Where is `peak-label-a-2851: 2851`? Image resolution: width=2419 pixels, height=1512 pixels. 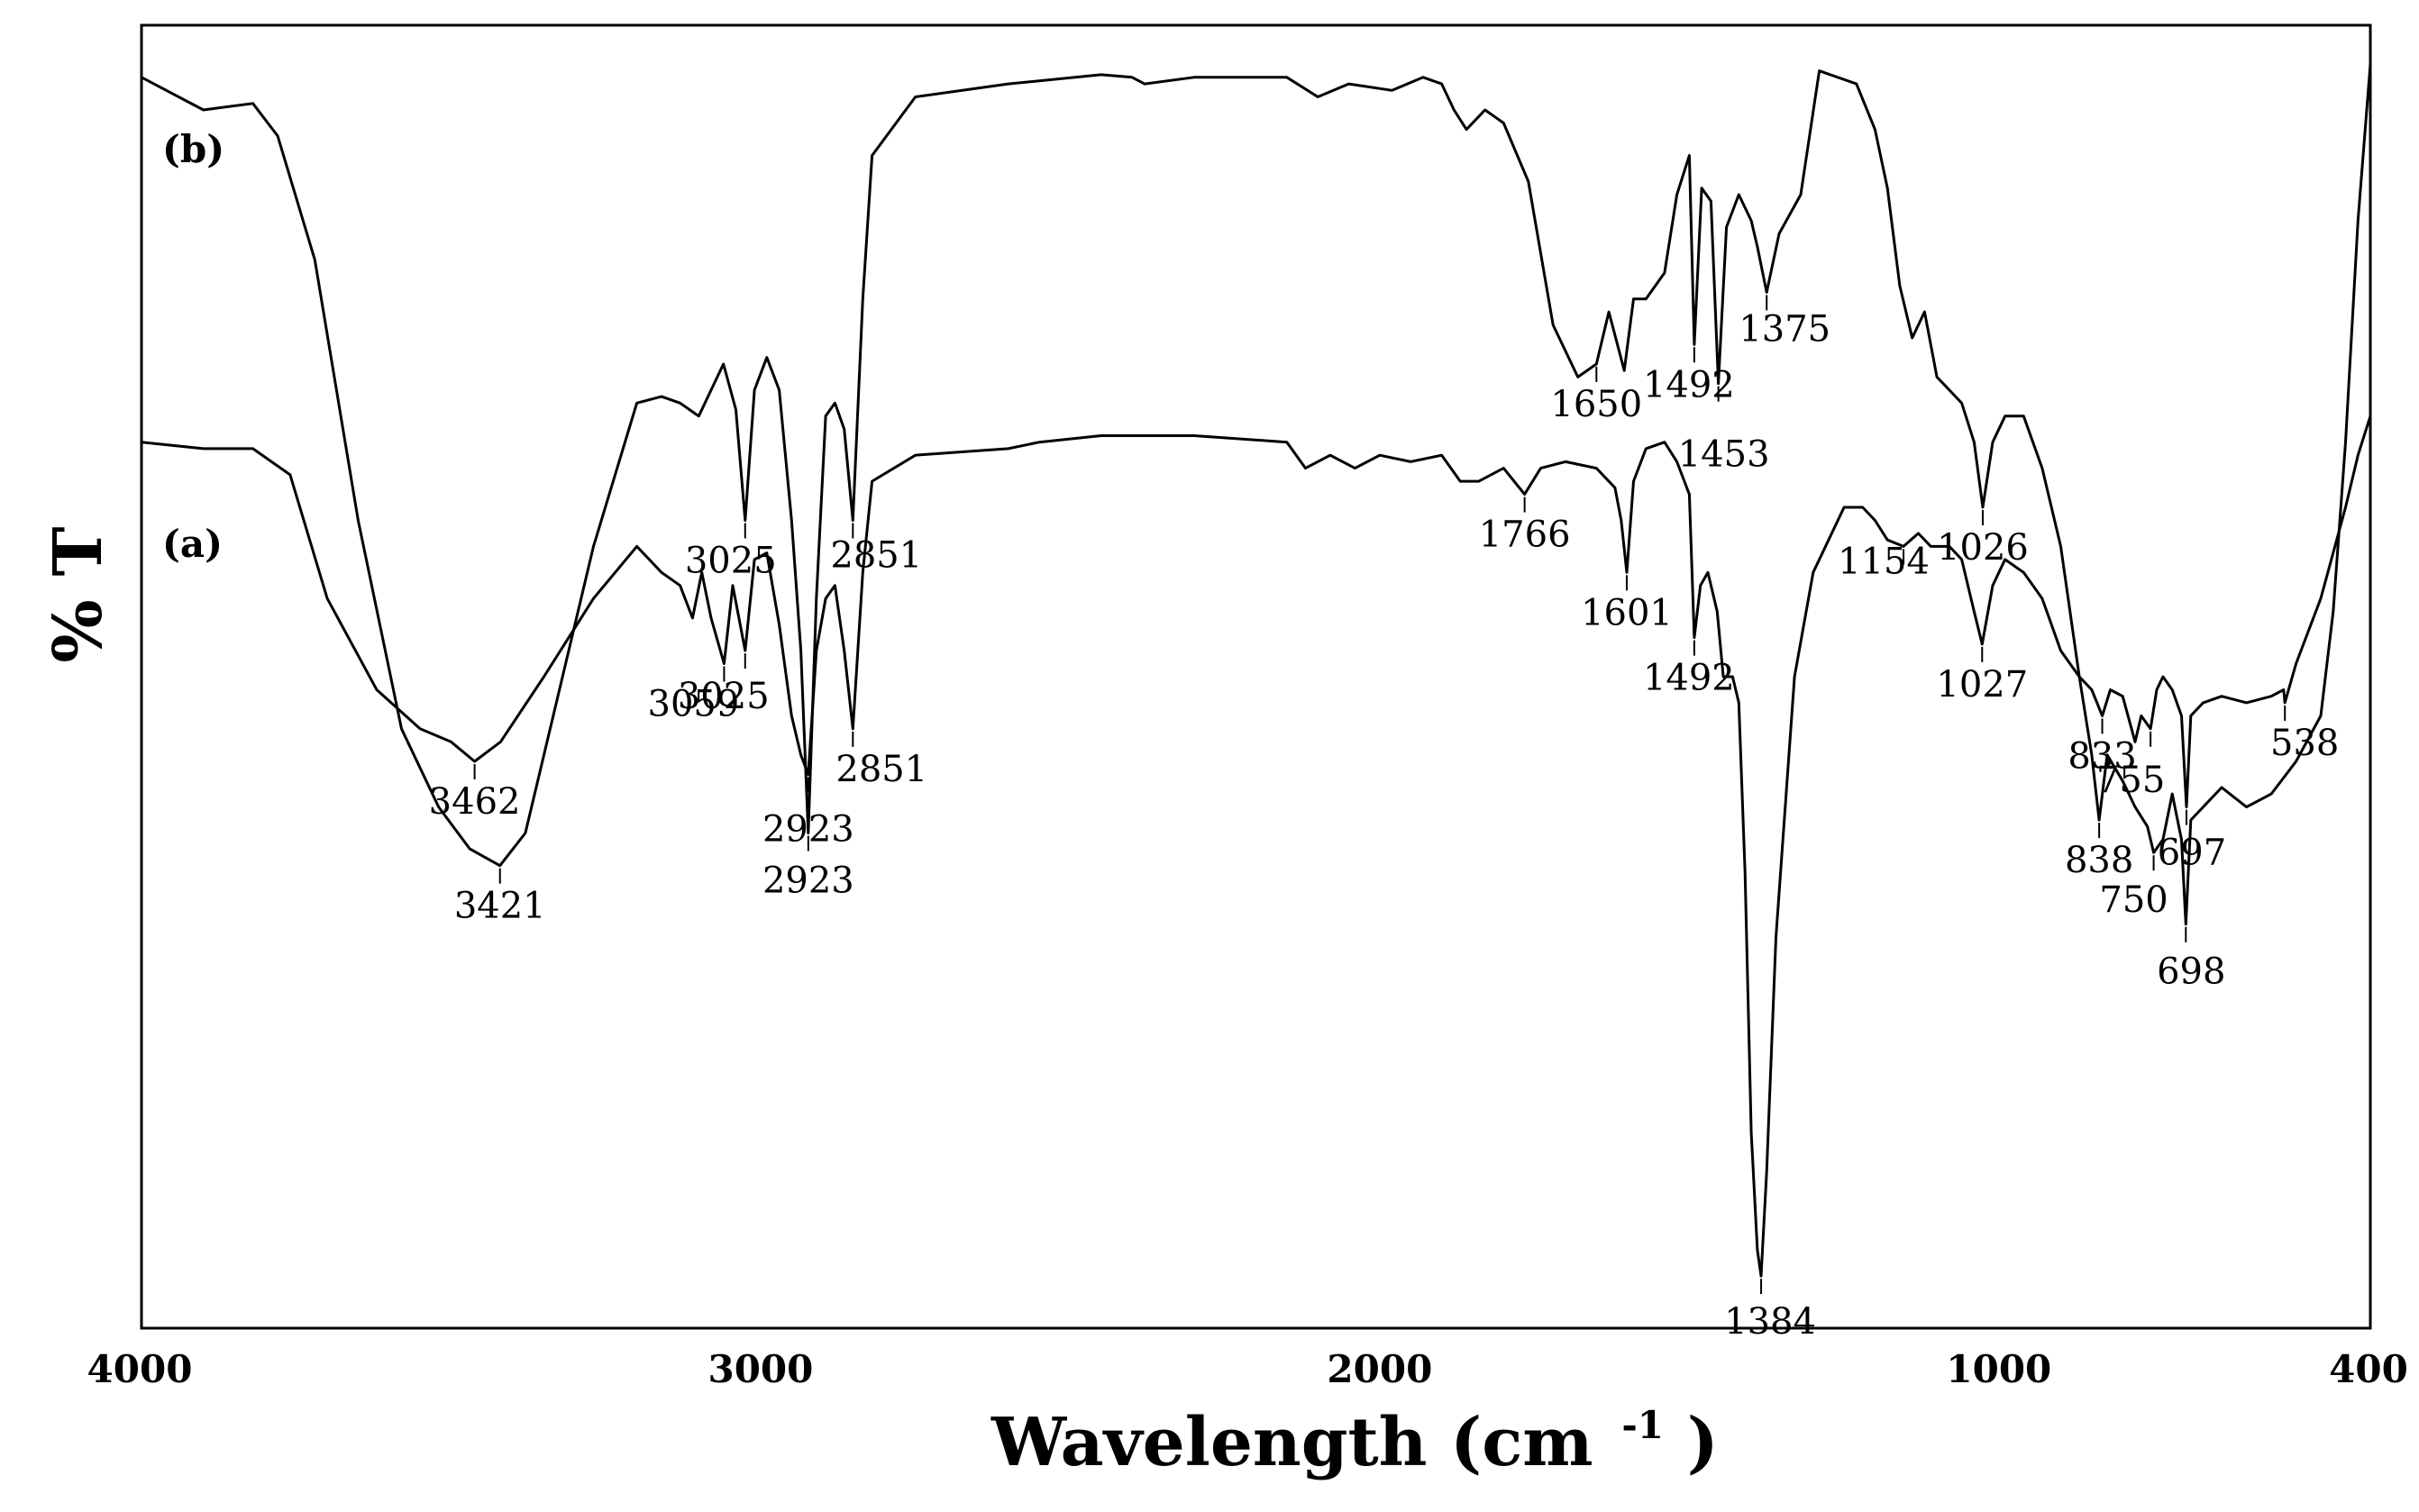
peak-label-a-2851: 2851 is located at coordinates (881, 769).